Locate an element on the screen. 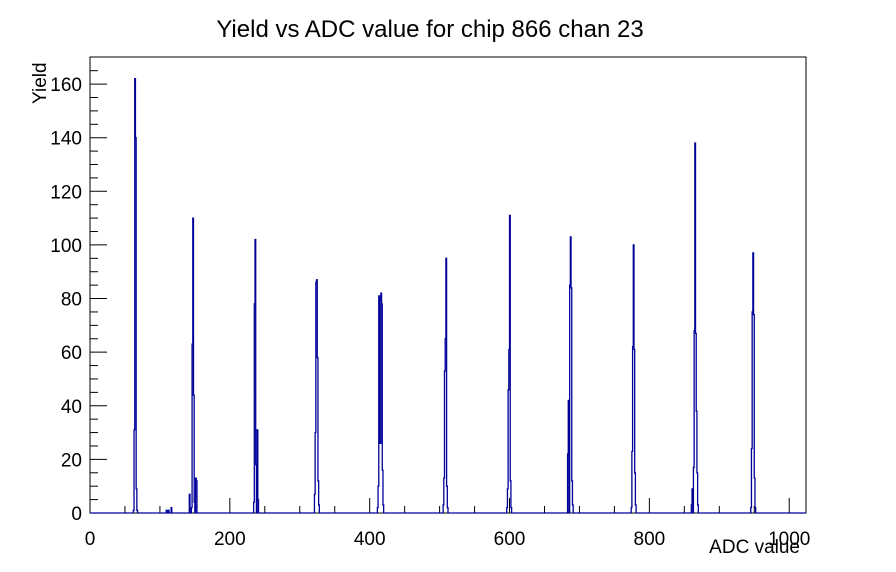  y-tick-label: 0 is located at coordinates (76, 514).